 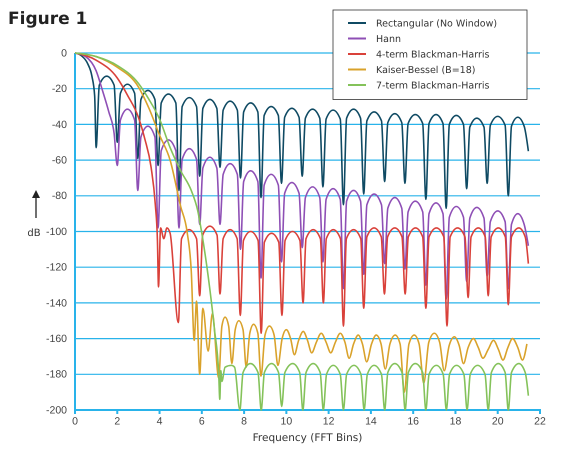 I want to click on x-tick-label: 20, so click(x=498, y=421).